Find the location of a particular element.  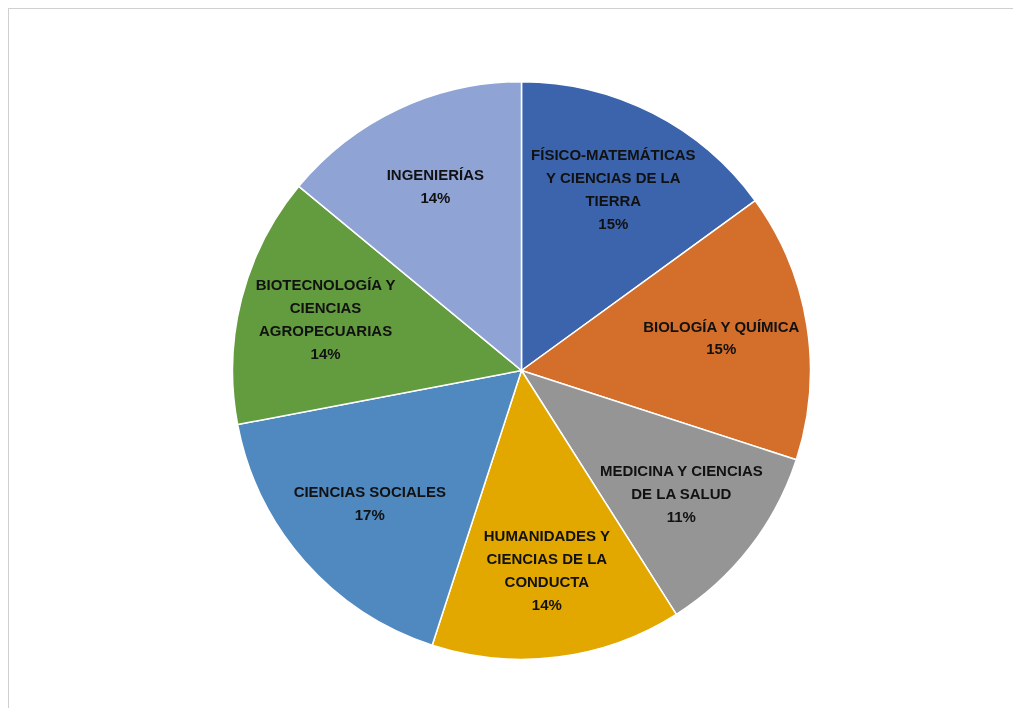

slice-label: CIENCIAS SOCIALES is located at coordinates (369, 491).